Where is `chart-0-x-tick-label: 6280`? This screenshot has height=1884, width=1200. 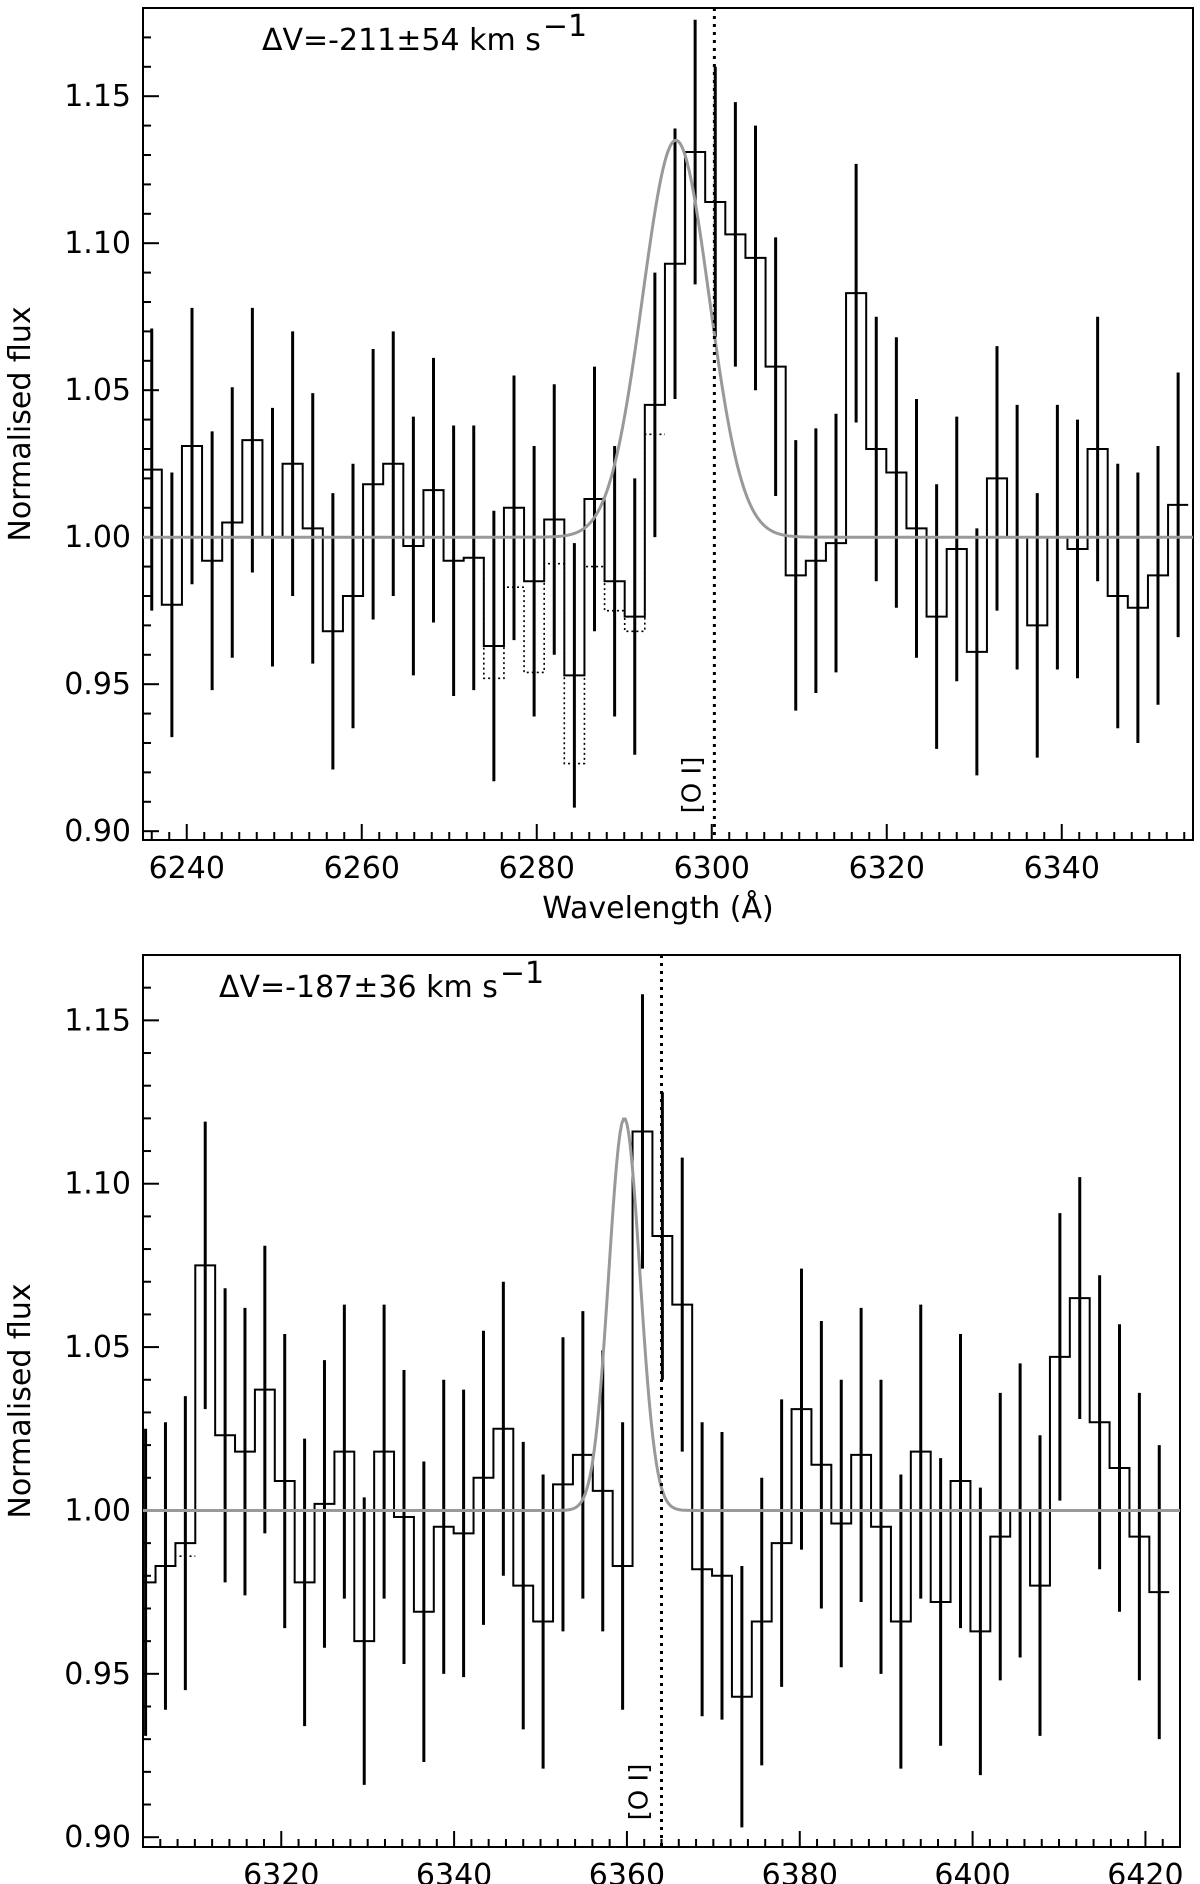
chart-0-x-tick-label: 6280 is located at coordinates (537, 868).